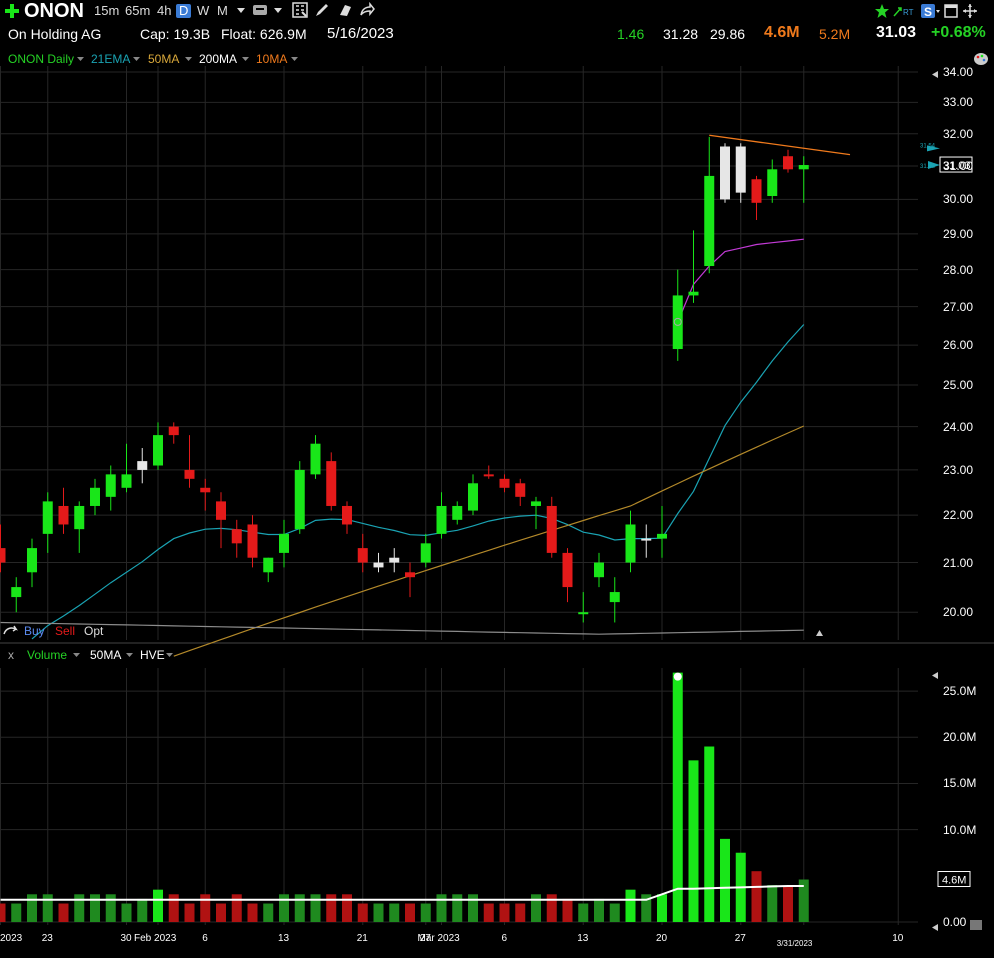 This screenshot has width=994, height=958. Describe the element at coordinates (662, 938) in the screenshot. I see `time-tick-label: 20` at that location.